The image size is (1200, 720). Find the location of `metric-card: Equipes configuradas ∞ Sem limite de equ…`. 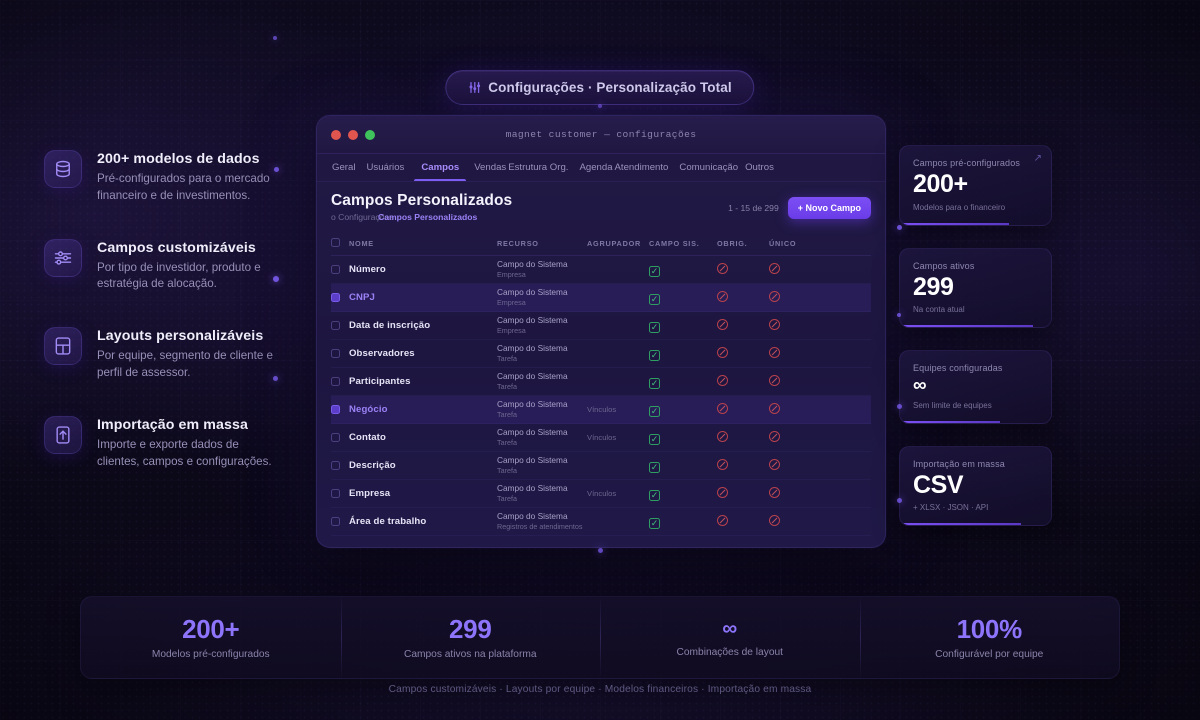

metric-card: Equipes configuradas ∞ Sem limite de equ… is located at coordinates (975, 387).